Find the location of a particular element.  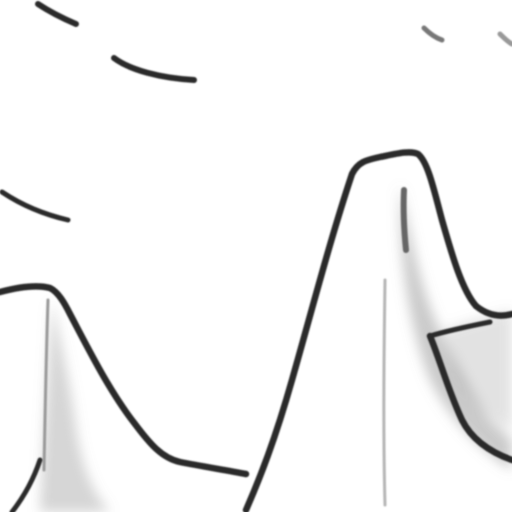

right-slope-shading is located at coordinates (478, 370).